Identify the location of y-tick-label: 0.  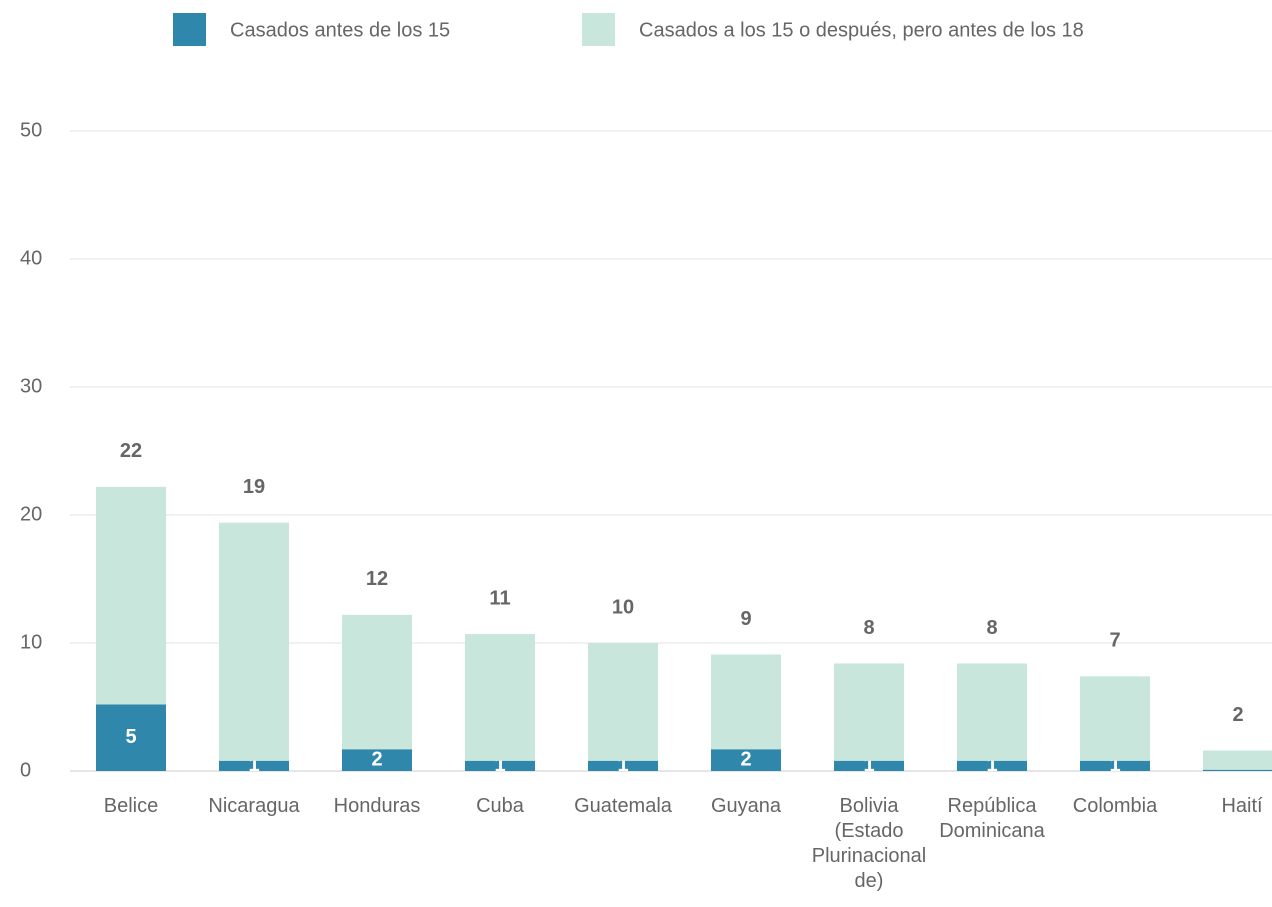
(25, 770).